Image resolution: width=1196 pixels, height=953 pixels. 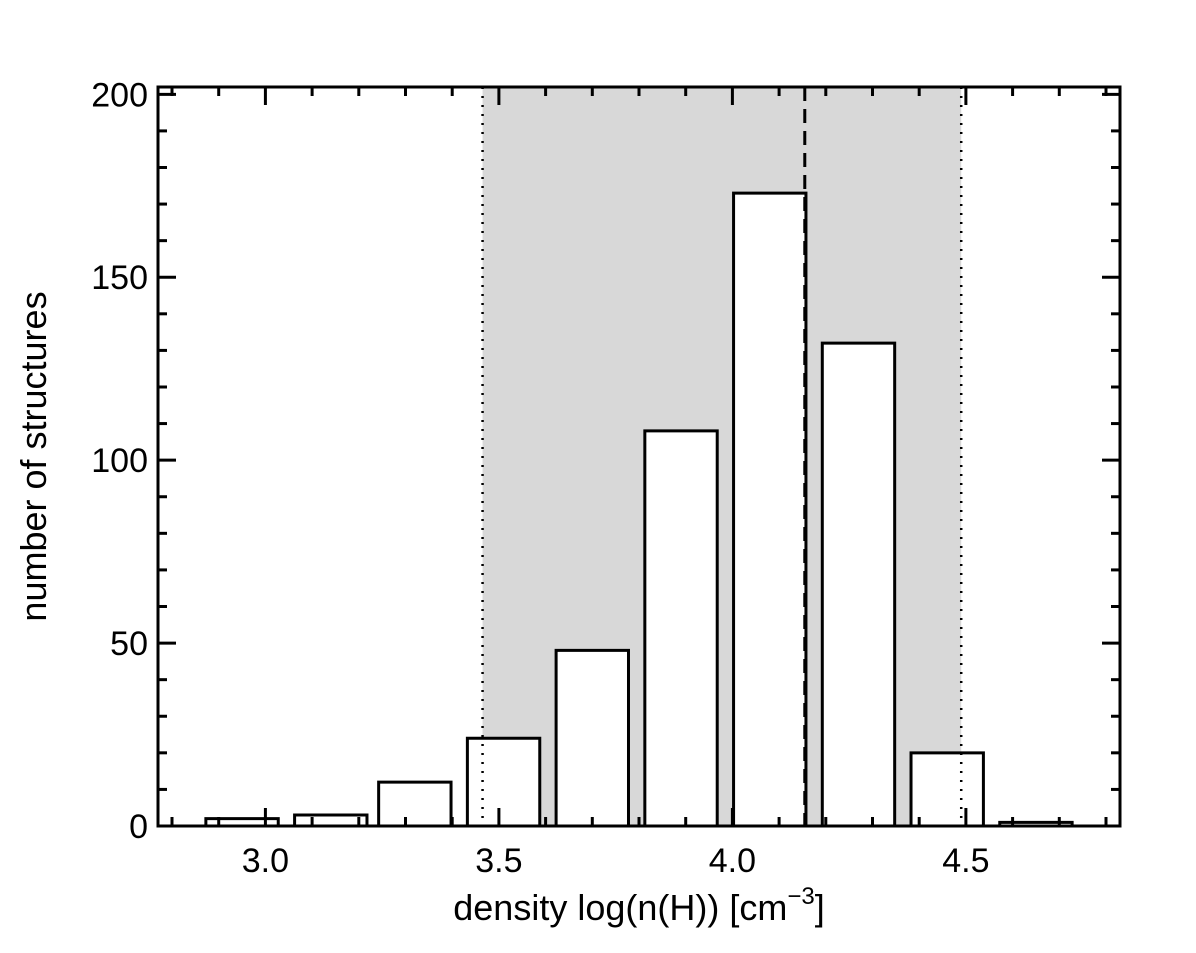 What do you see at coordinates (119, 95) in the screenshot?
I see `y-tick-label: 200` at bounding box center [119, 95].